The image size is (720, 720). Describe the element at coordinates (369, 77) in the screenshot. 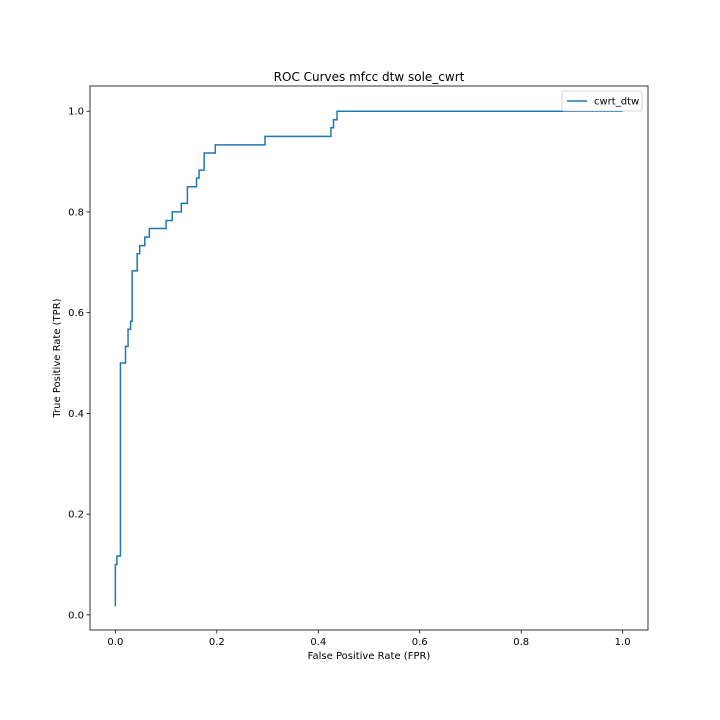

I see `chart-title: ROC Curves mfcc dtw sole_cwrt` at that location.